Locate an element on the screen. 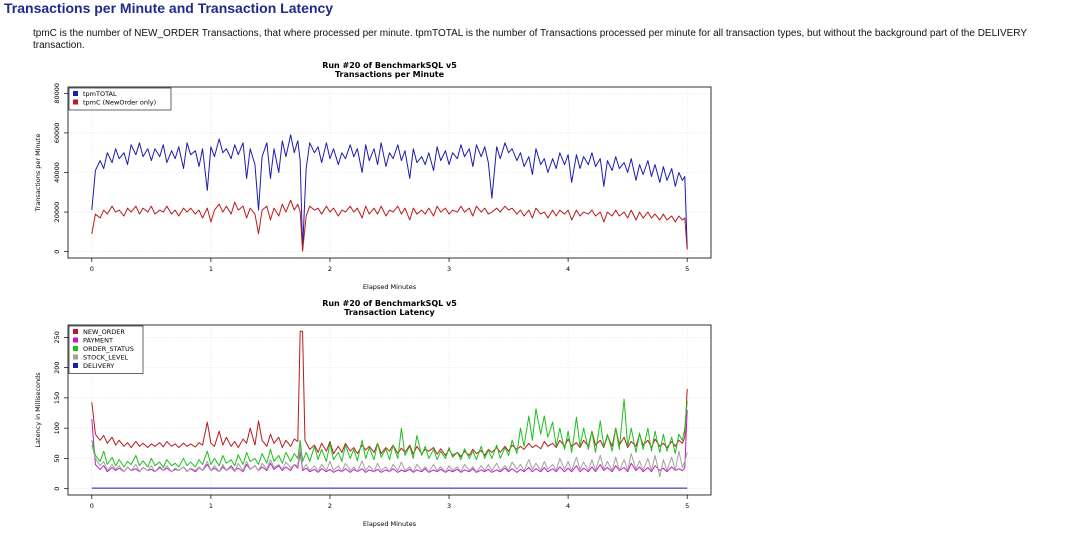 The image size is (1080, 534). legend-label: DELIVERY is located at coordinates (98, 366).